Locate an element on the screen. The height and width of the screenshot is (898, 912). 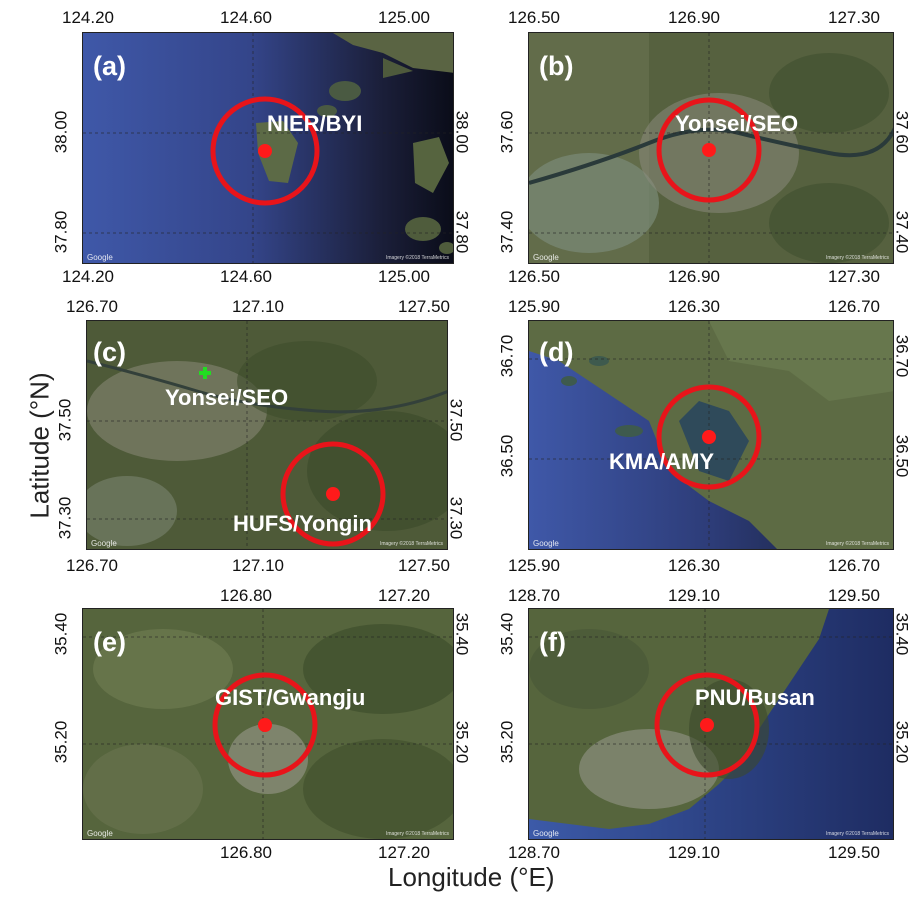
right-tick: 36.50 is located at coordinates (902, 456).